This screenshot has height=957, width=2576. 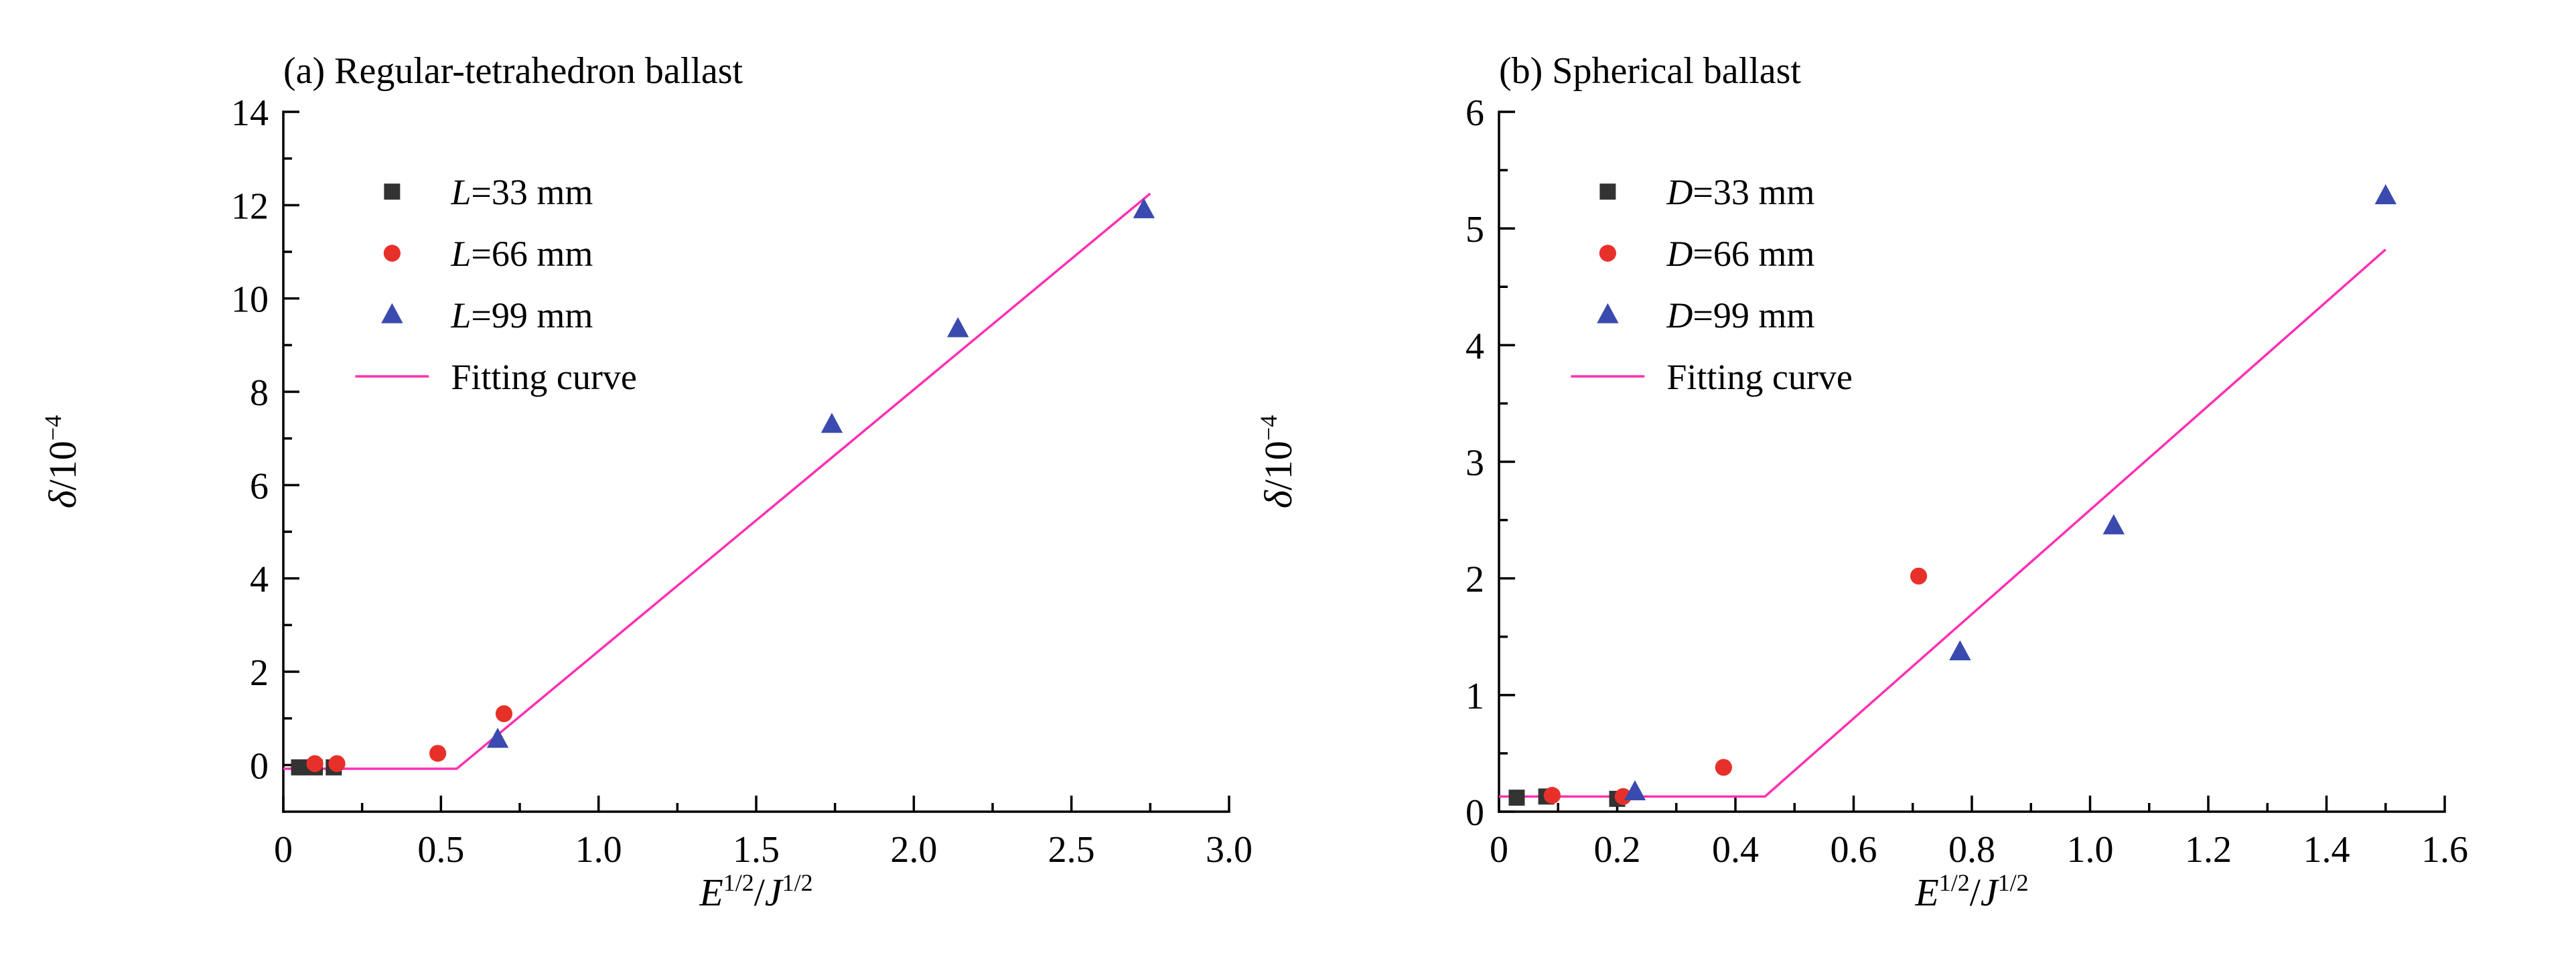 I want to click on tick-label: 1.2, so click(x=2208, y=850).